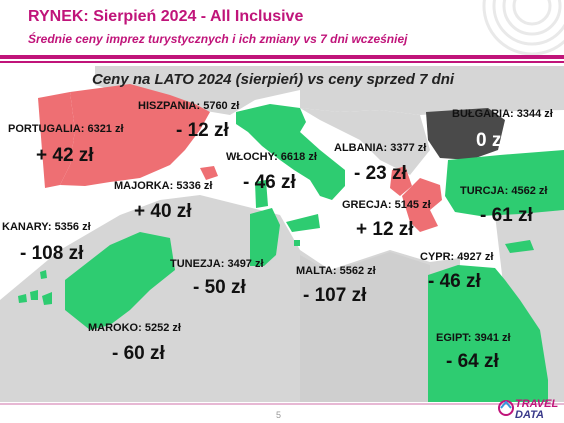 Image resolution: width=564 pixels, height=423 pixels. Describe the element at coordinates (169, 106) in the screenshot. I see `hiszpania-name: HISZPANIA:` at that location.